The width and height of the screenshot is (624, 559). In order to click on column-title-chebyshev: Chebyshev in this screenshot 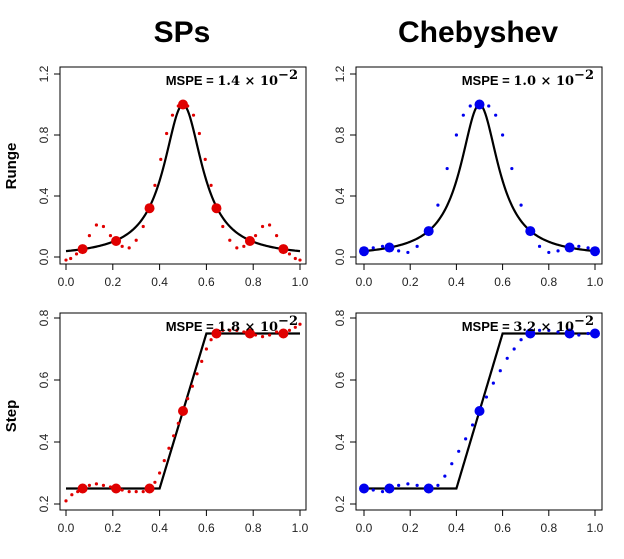, I will do `click(478, 32)`.